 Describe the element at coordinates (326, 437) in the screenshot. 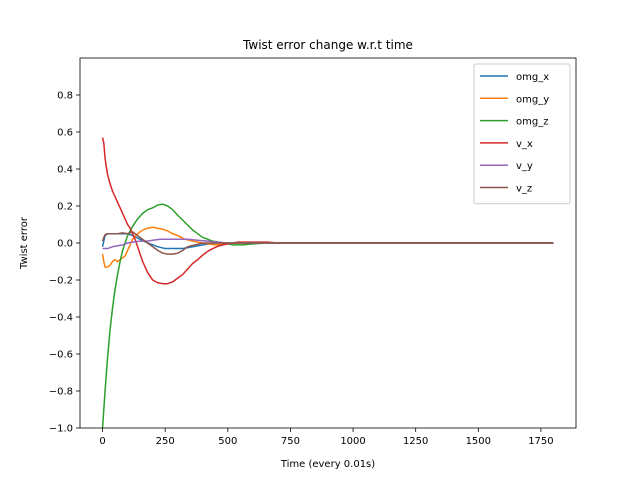

I see `x-axis: 0 250 500 750 1000 1250 1500 1750` at that location.